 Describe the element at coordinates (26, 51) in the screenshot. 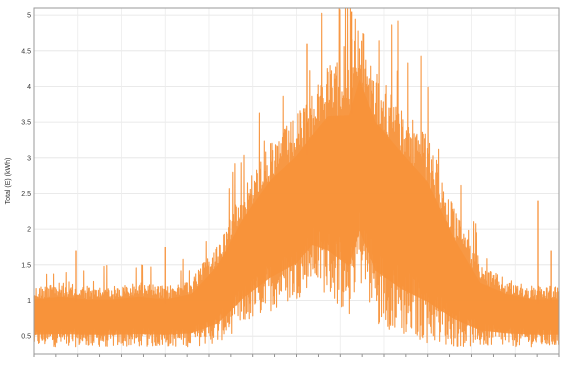

I see `y-tick-label: 4.5` at that location.